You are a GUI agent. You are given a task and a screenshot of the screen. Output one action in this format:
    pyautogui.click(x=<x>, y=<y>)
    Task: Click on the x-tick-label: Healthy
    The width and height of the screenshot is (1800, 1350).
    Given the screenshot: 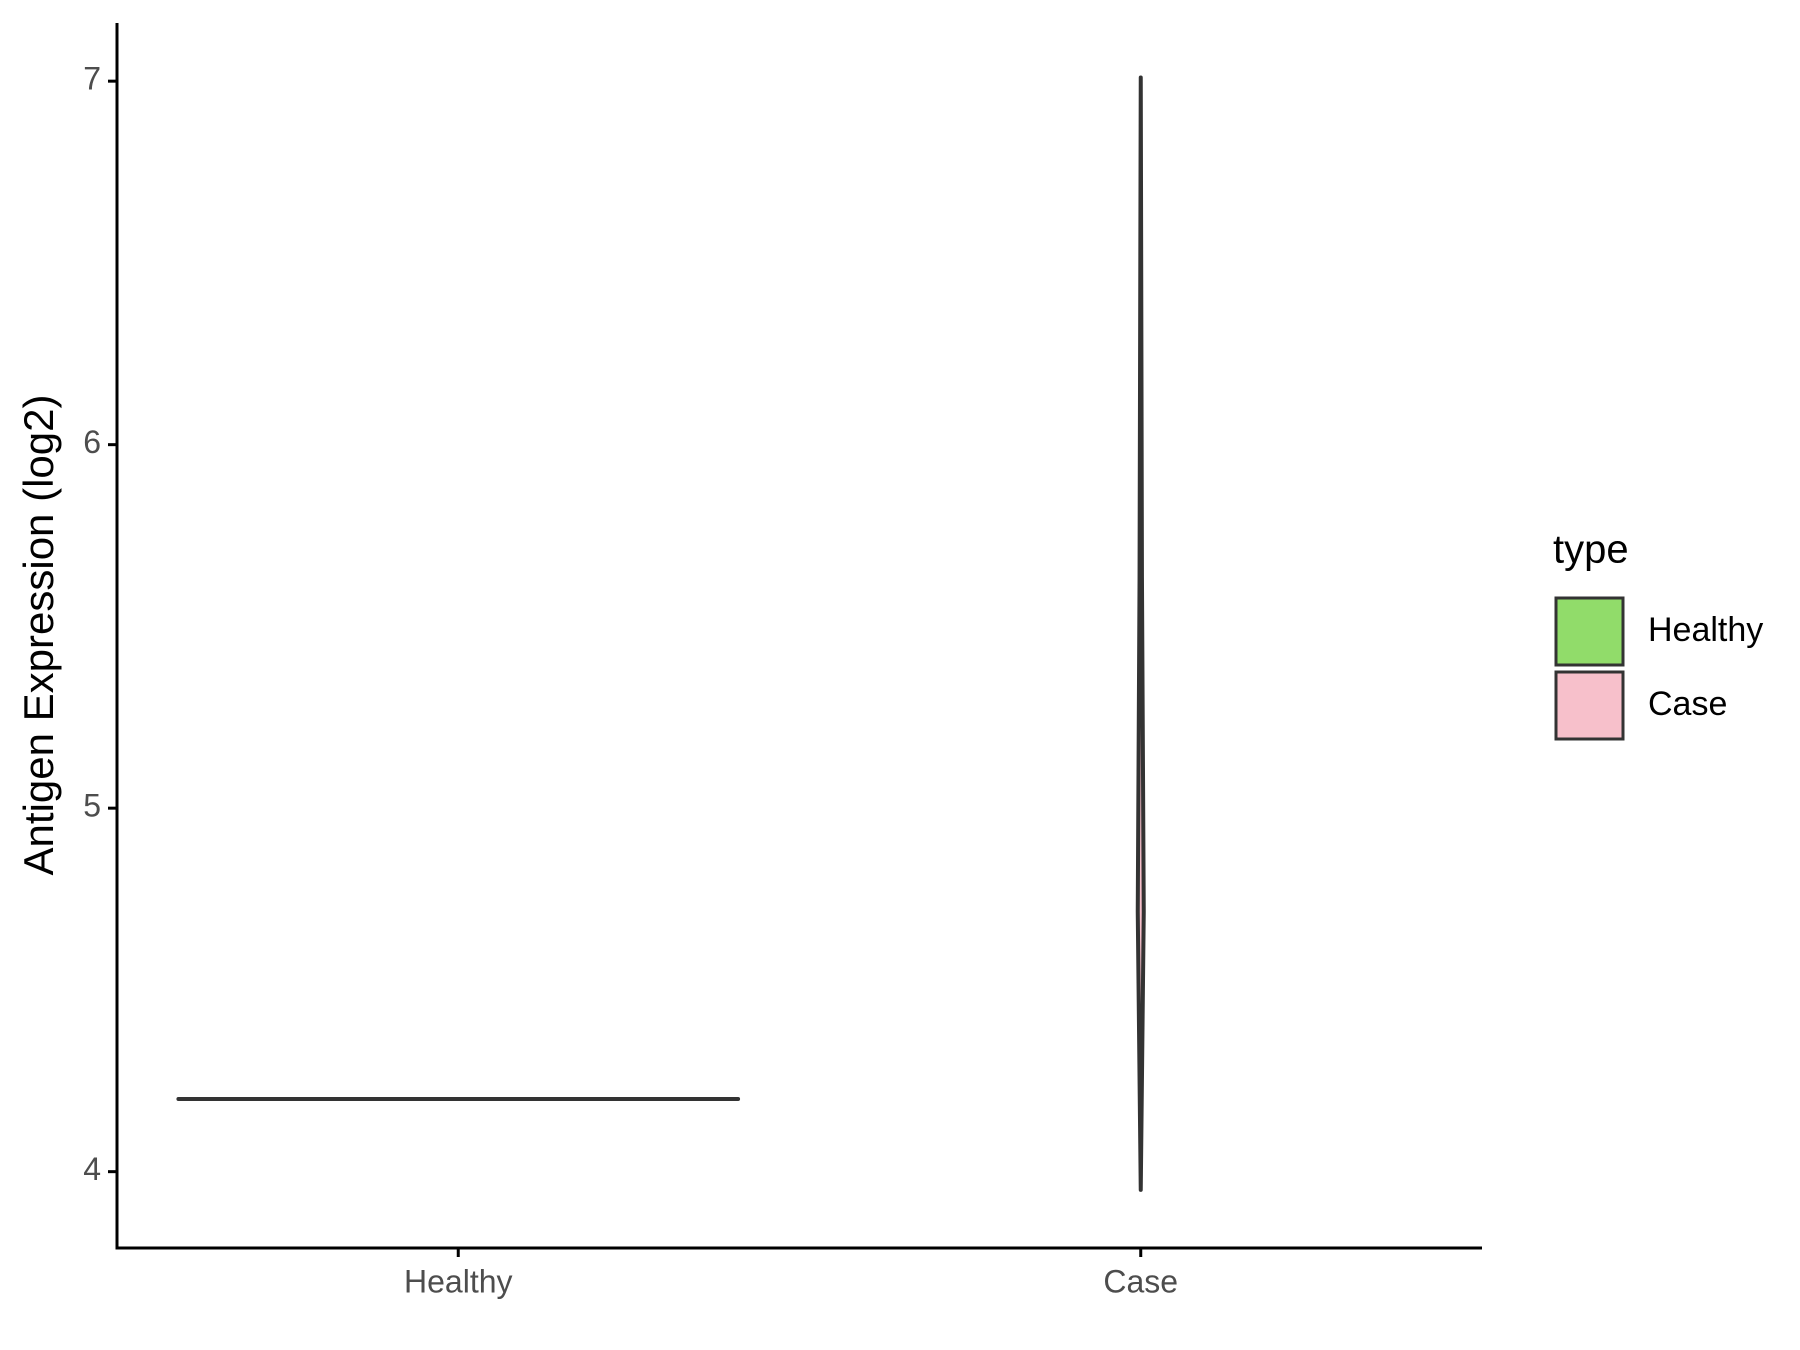 What is the action you would take?
    pyautogui.click(x=458, y=1281)
    